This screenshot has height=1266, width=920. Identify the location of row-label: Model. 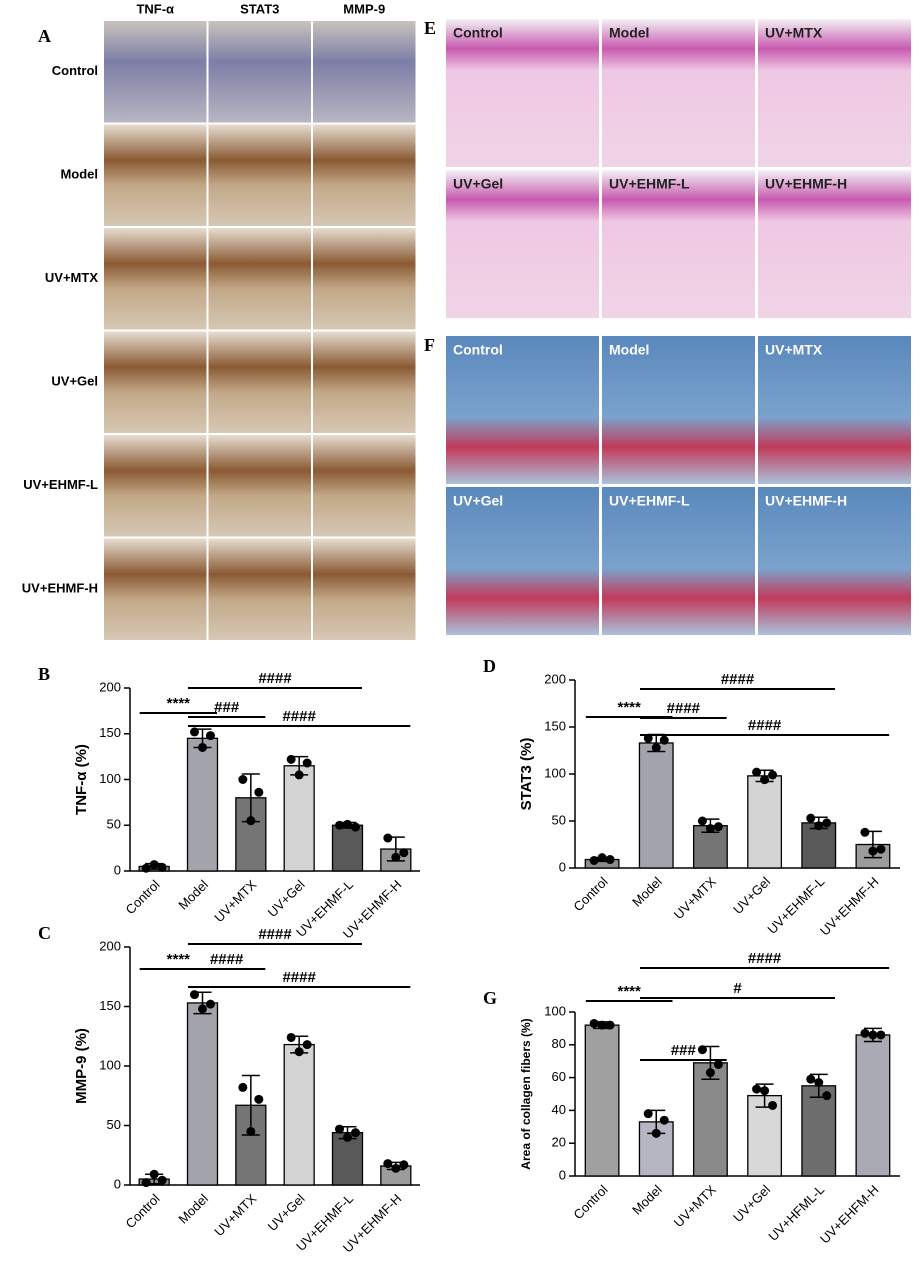
(79, 174).